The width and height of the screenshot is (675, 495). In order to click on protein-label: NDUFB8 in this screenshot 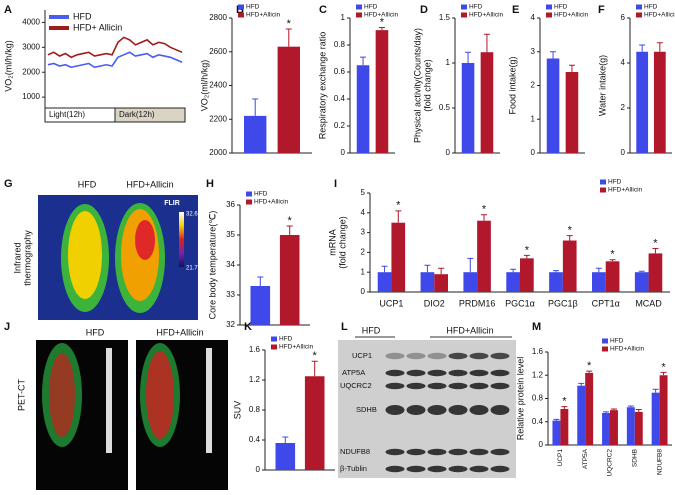, I will do `click(355, 451)`.